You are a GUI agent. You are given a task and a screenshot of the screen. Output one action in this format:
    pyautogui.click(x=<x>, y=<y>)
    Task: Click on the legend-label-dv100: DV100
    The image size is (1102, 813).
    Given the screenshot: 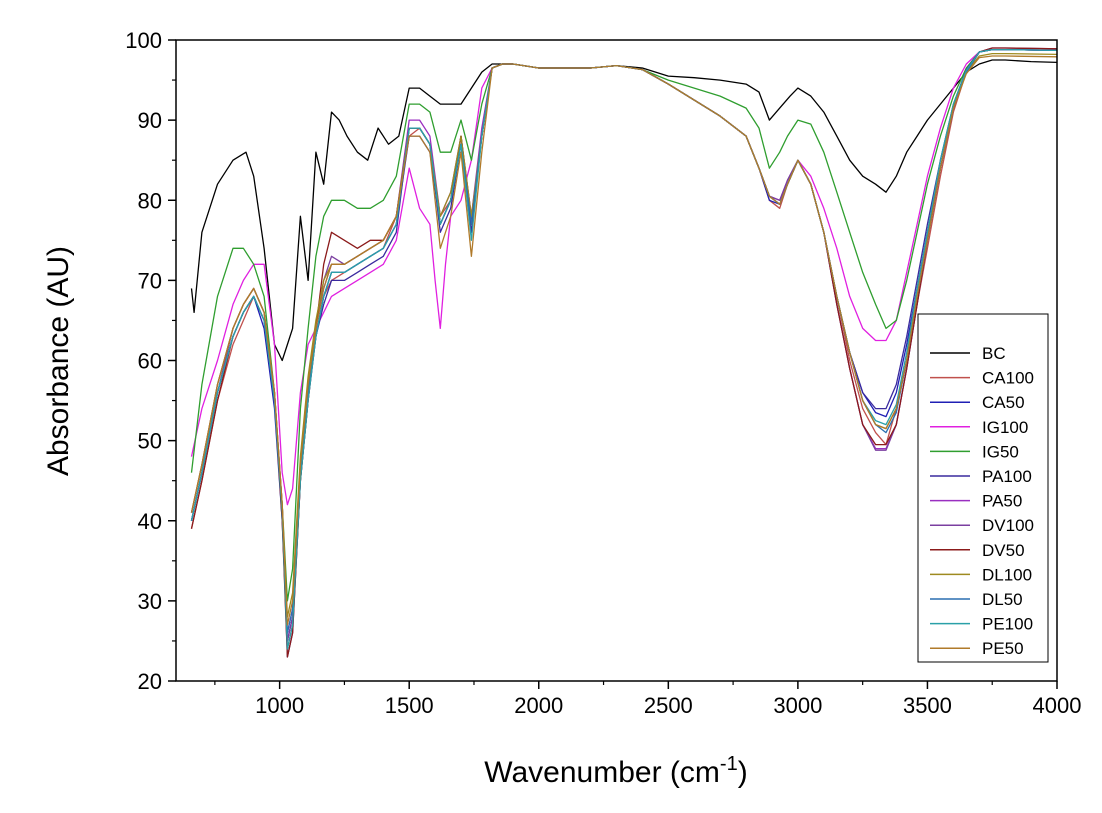 What is the action you would take?
    pyautogui.click(x=1008, y=525)
    